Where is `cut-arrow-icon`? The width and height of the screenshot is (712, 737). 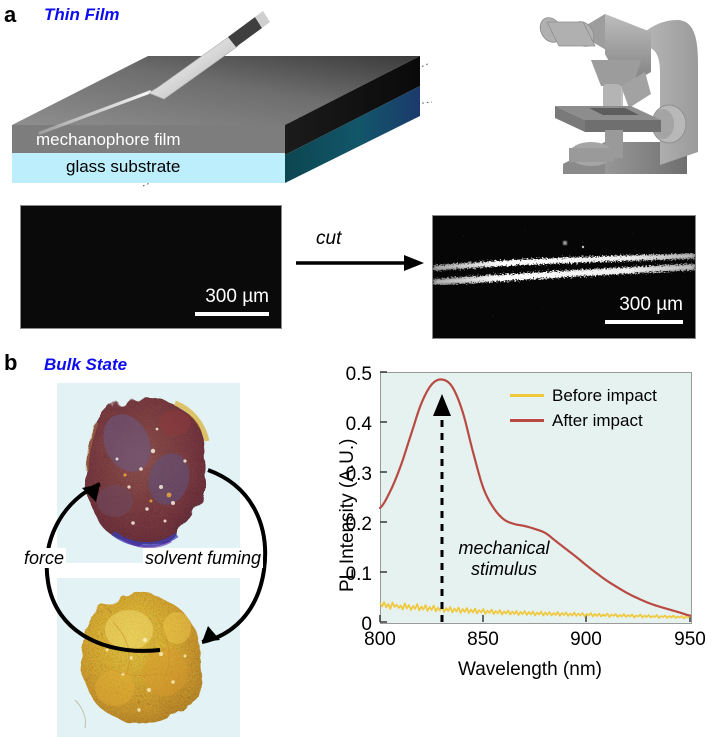
cut-arrow-icon is located at coordinates (360, 263).